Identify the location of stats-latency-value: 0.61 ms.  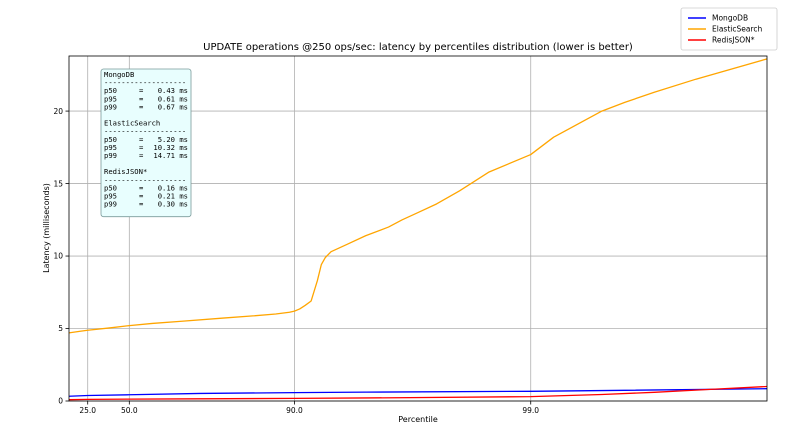
(173, 98).